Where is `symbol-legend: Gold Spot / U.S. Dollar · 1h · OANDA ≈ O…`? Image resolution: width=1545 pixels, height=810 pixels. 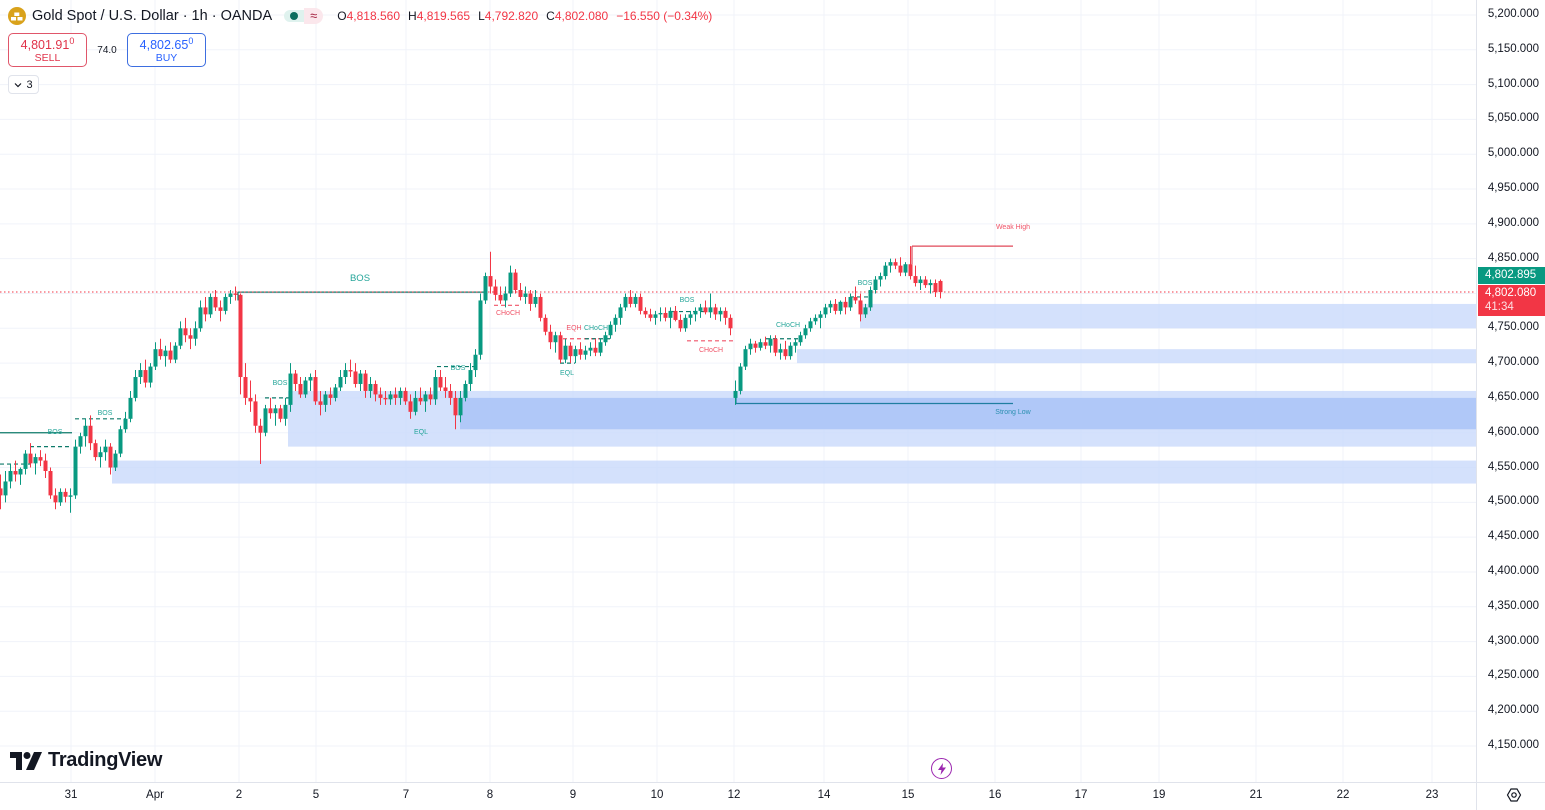 symbol-legend: Gold Spot / U.S. Dollar · 1h · OANDA ≈ O… is located at coordinates (360, 16).